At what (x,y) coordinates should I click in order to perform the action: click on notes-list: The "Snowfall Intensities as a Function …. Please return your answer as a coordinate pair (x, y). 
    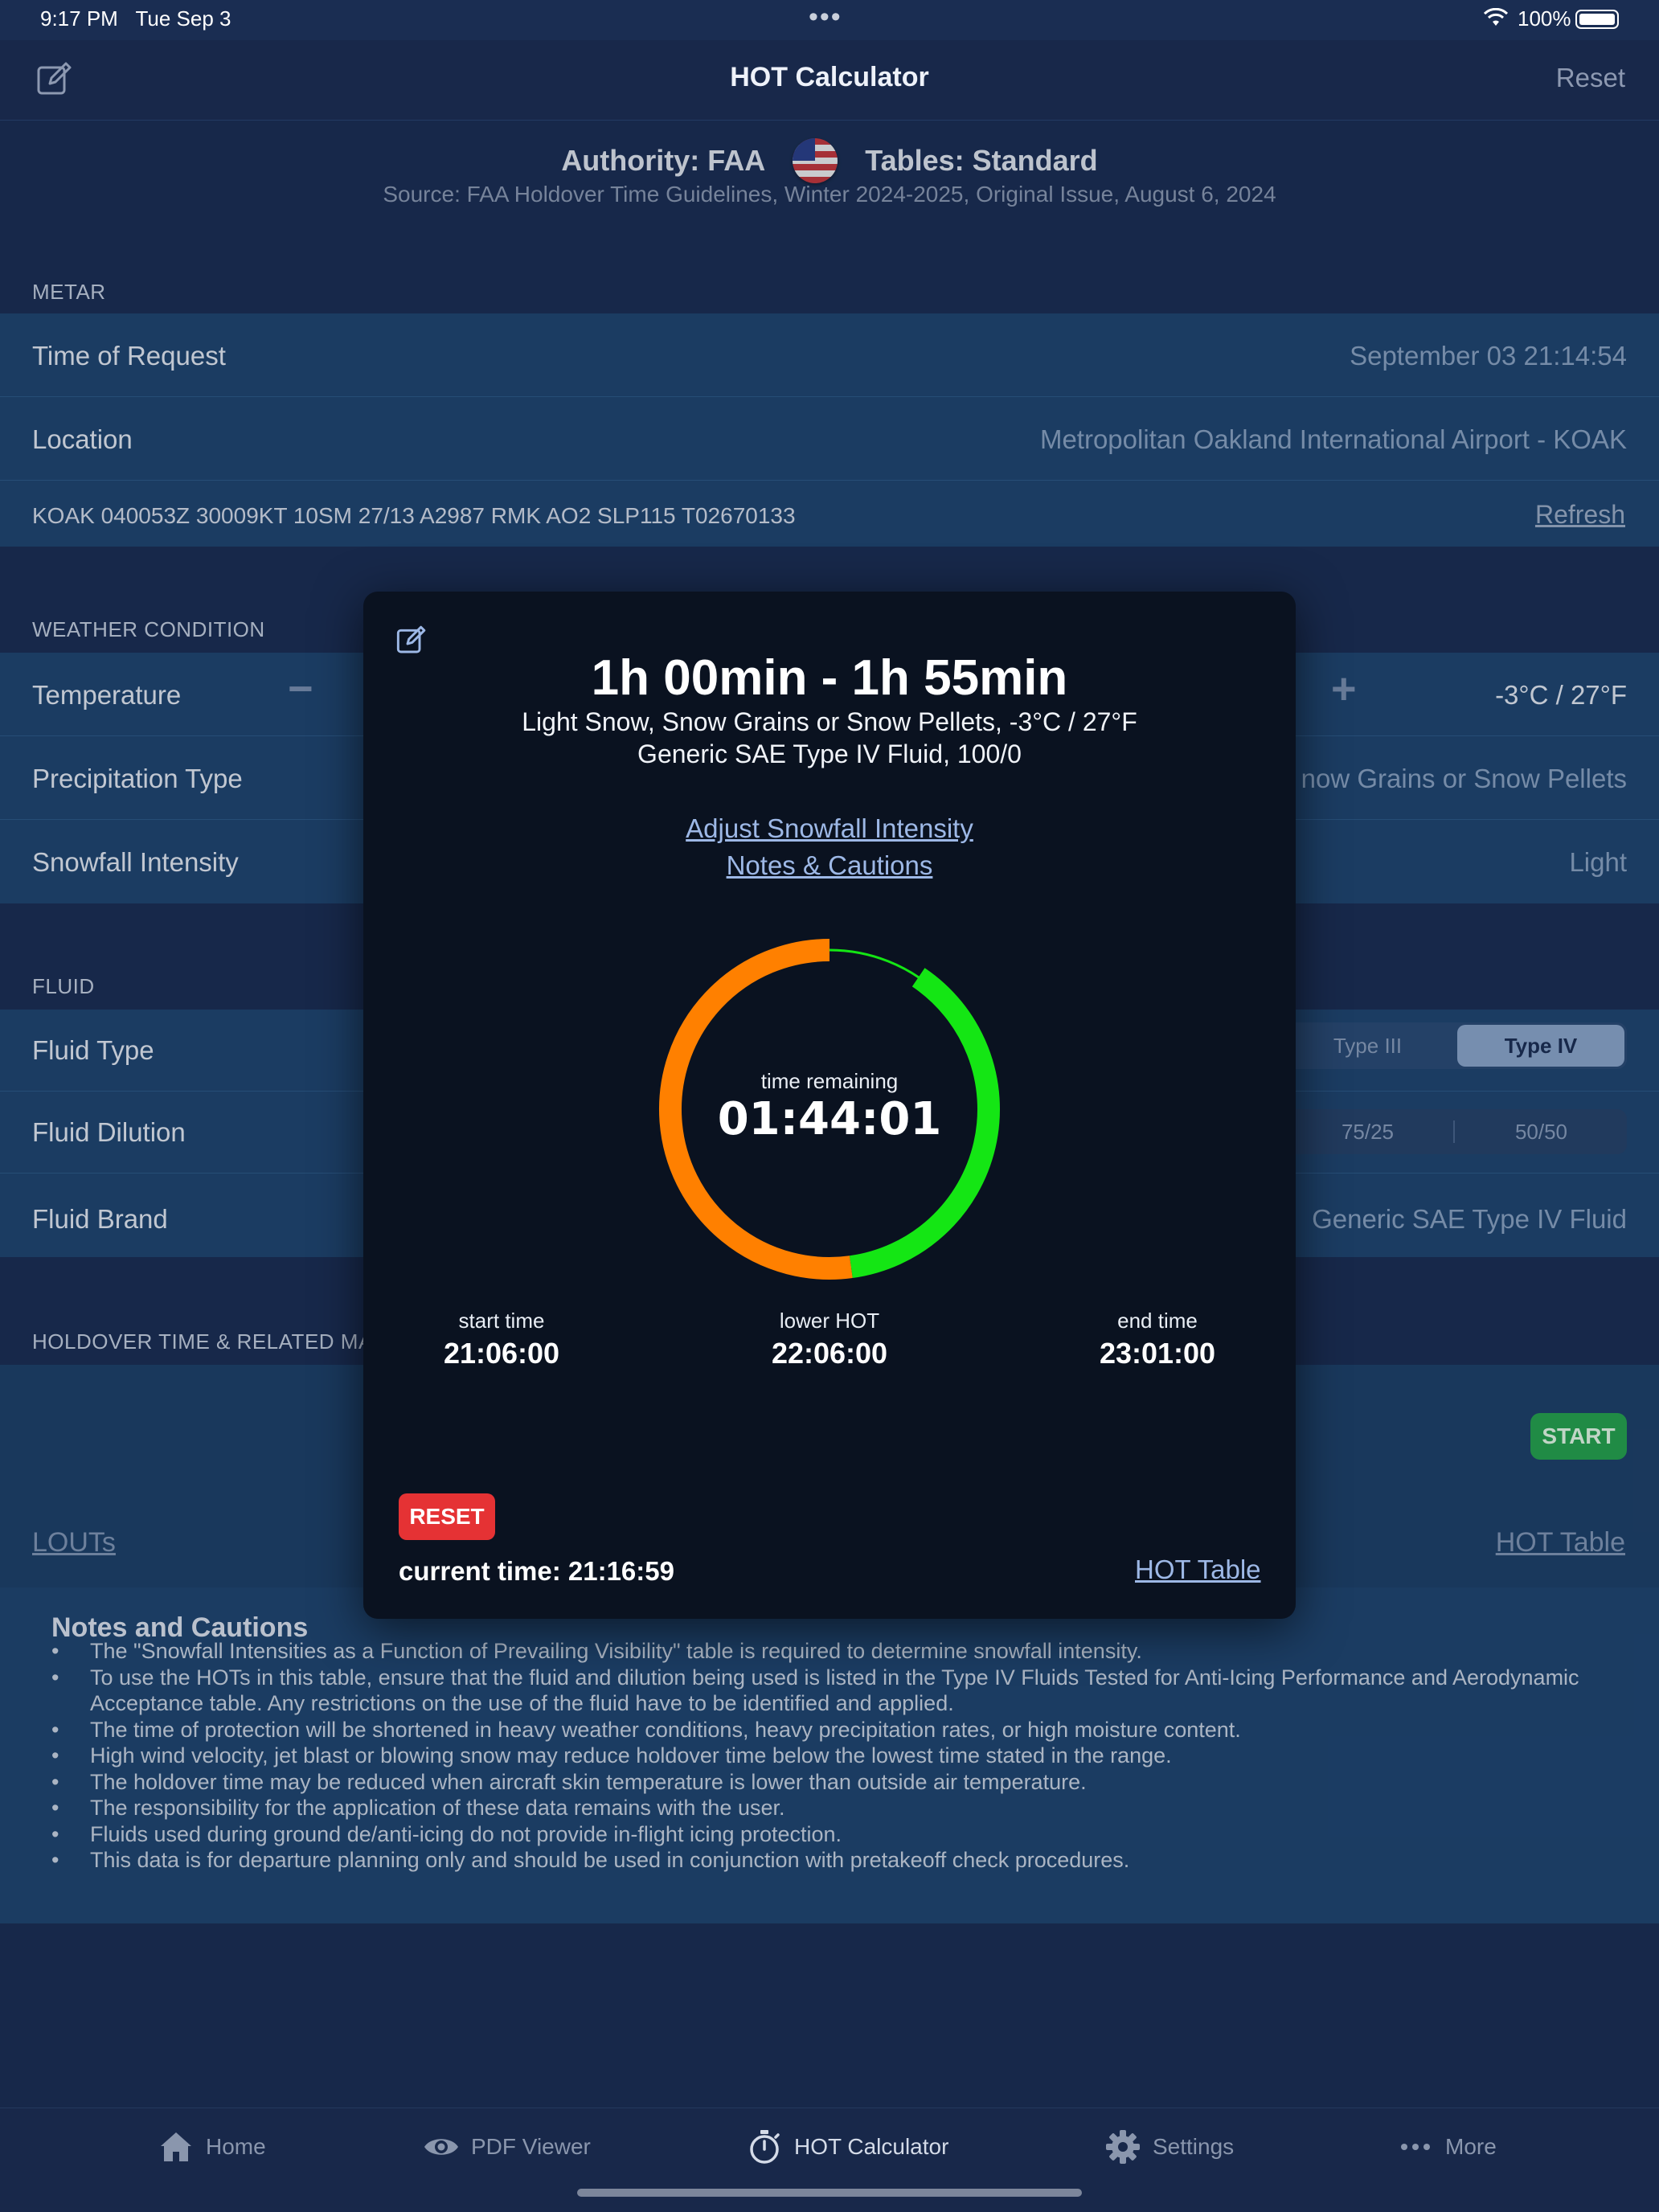
    Looking at the image, I should click on (819, 1756).